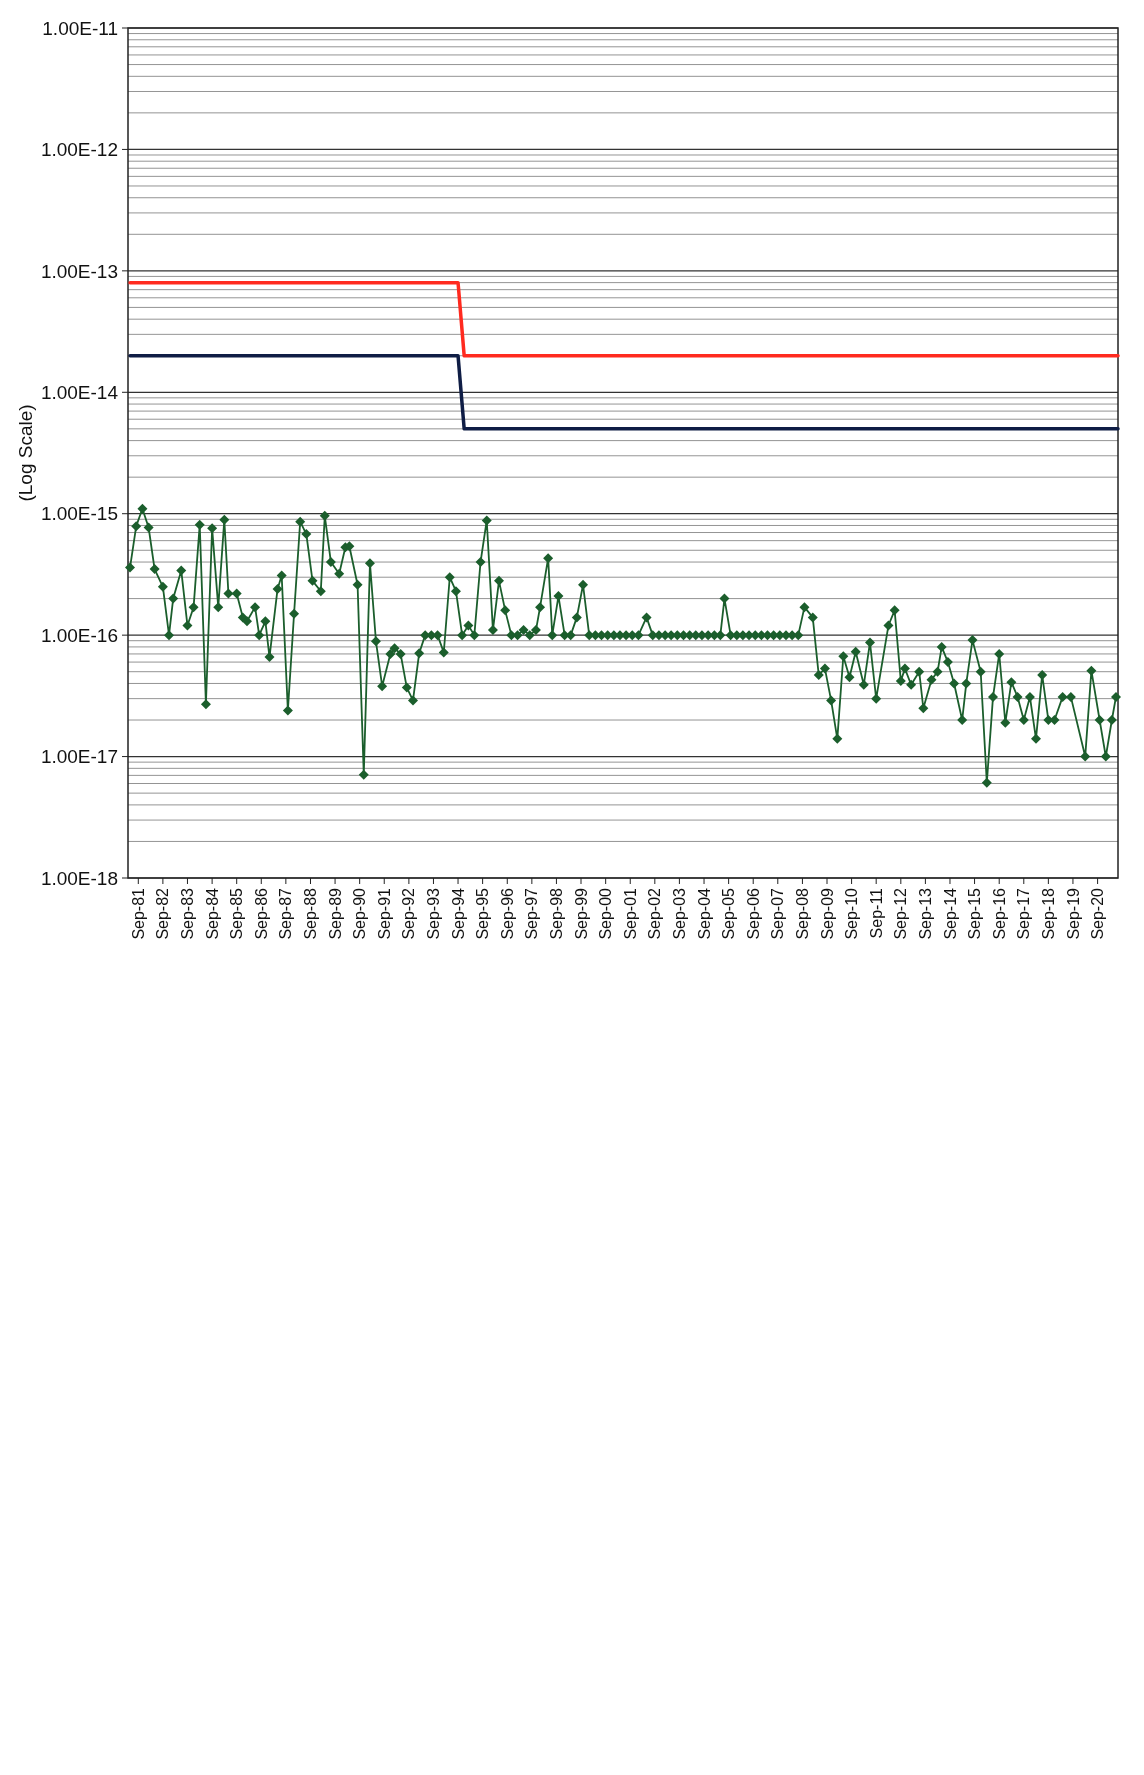  What do you see at coordinates (79, 392) in the screenshot?
I see `y-tick-label: 1.00E-14` at bounding box center [79, 392].